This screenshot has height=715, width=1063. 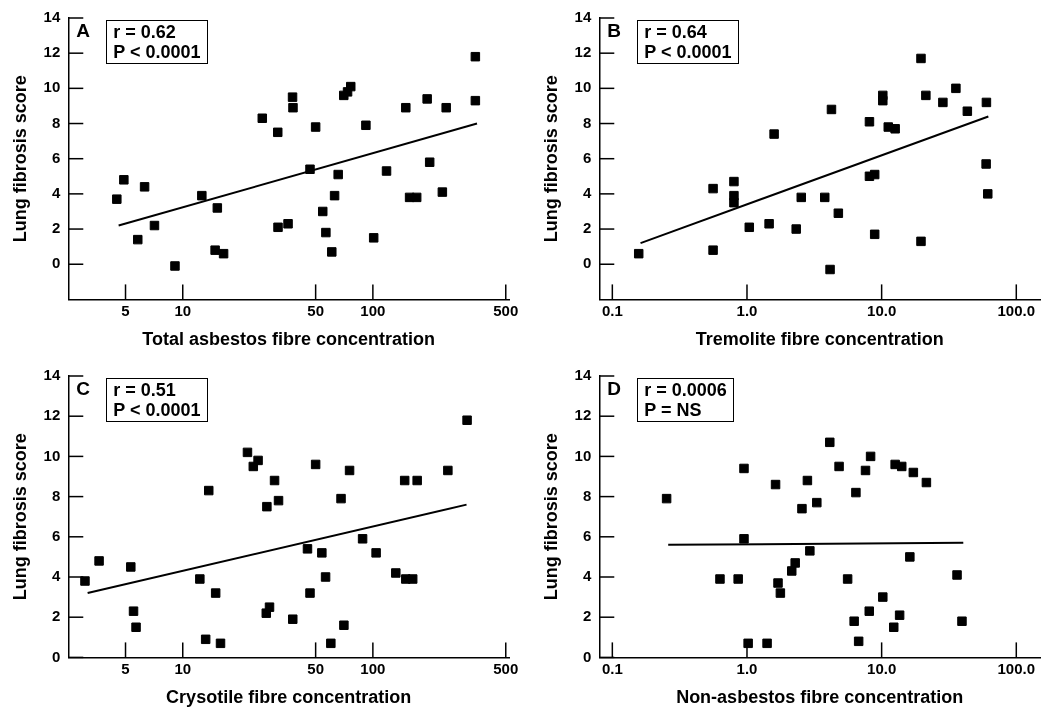 I want to click on annotation: r = 0.62, so click(x=145, y=32).